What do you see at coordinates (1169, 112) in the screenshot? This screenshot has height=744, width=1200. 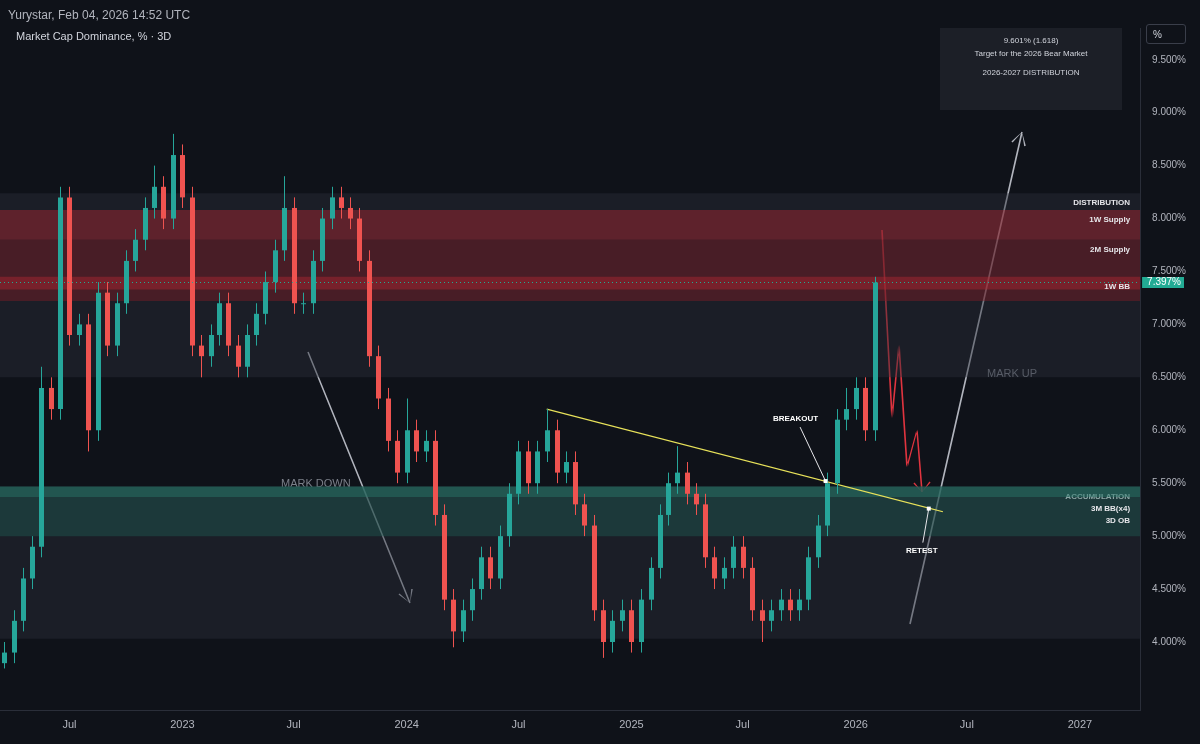 I see `y-tick-label: 9.000%` at bounding box center [1169, 112].